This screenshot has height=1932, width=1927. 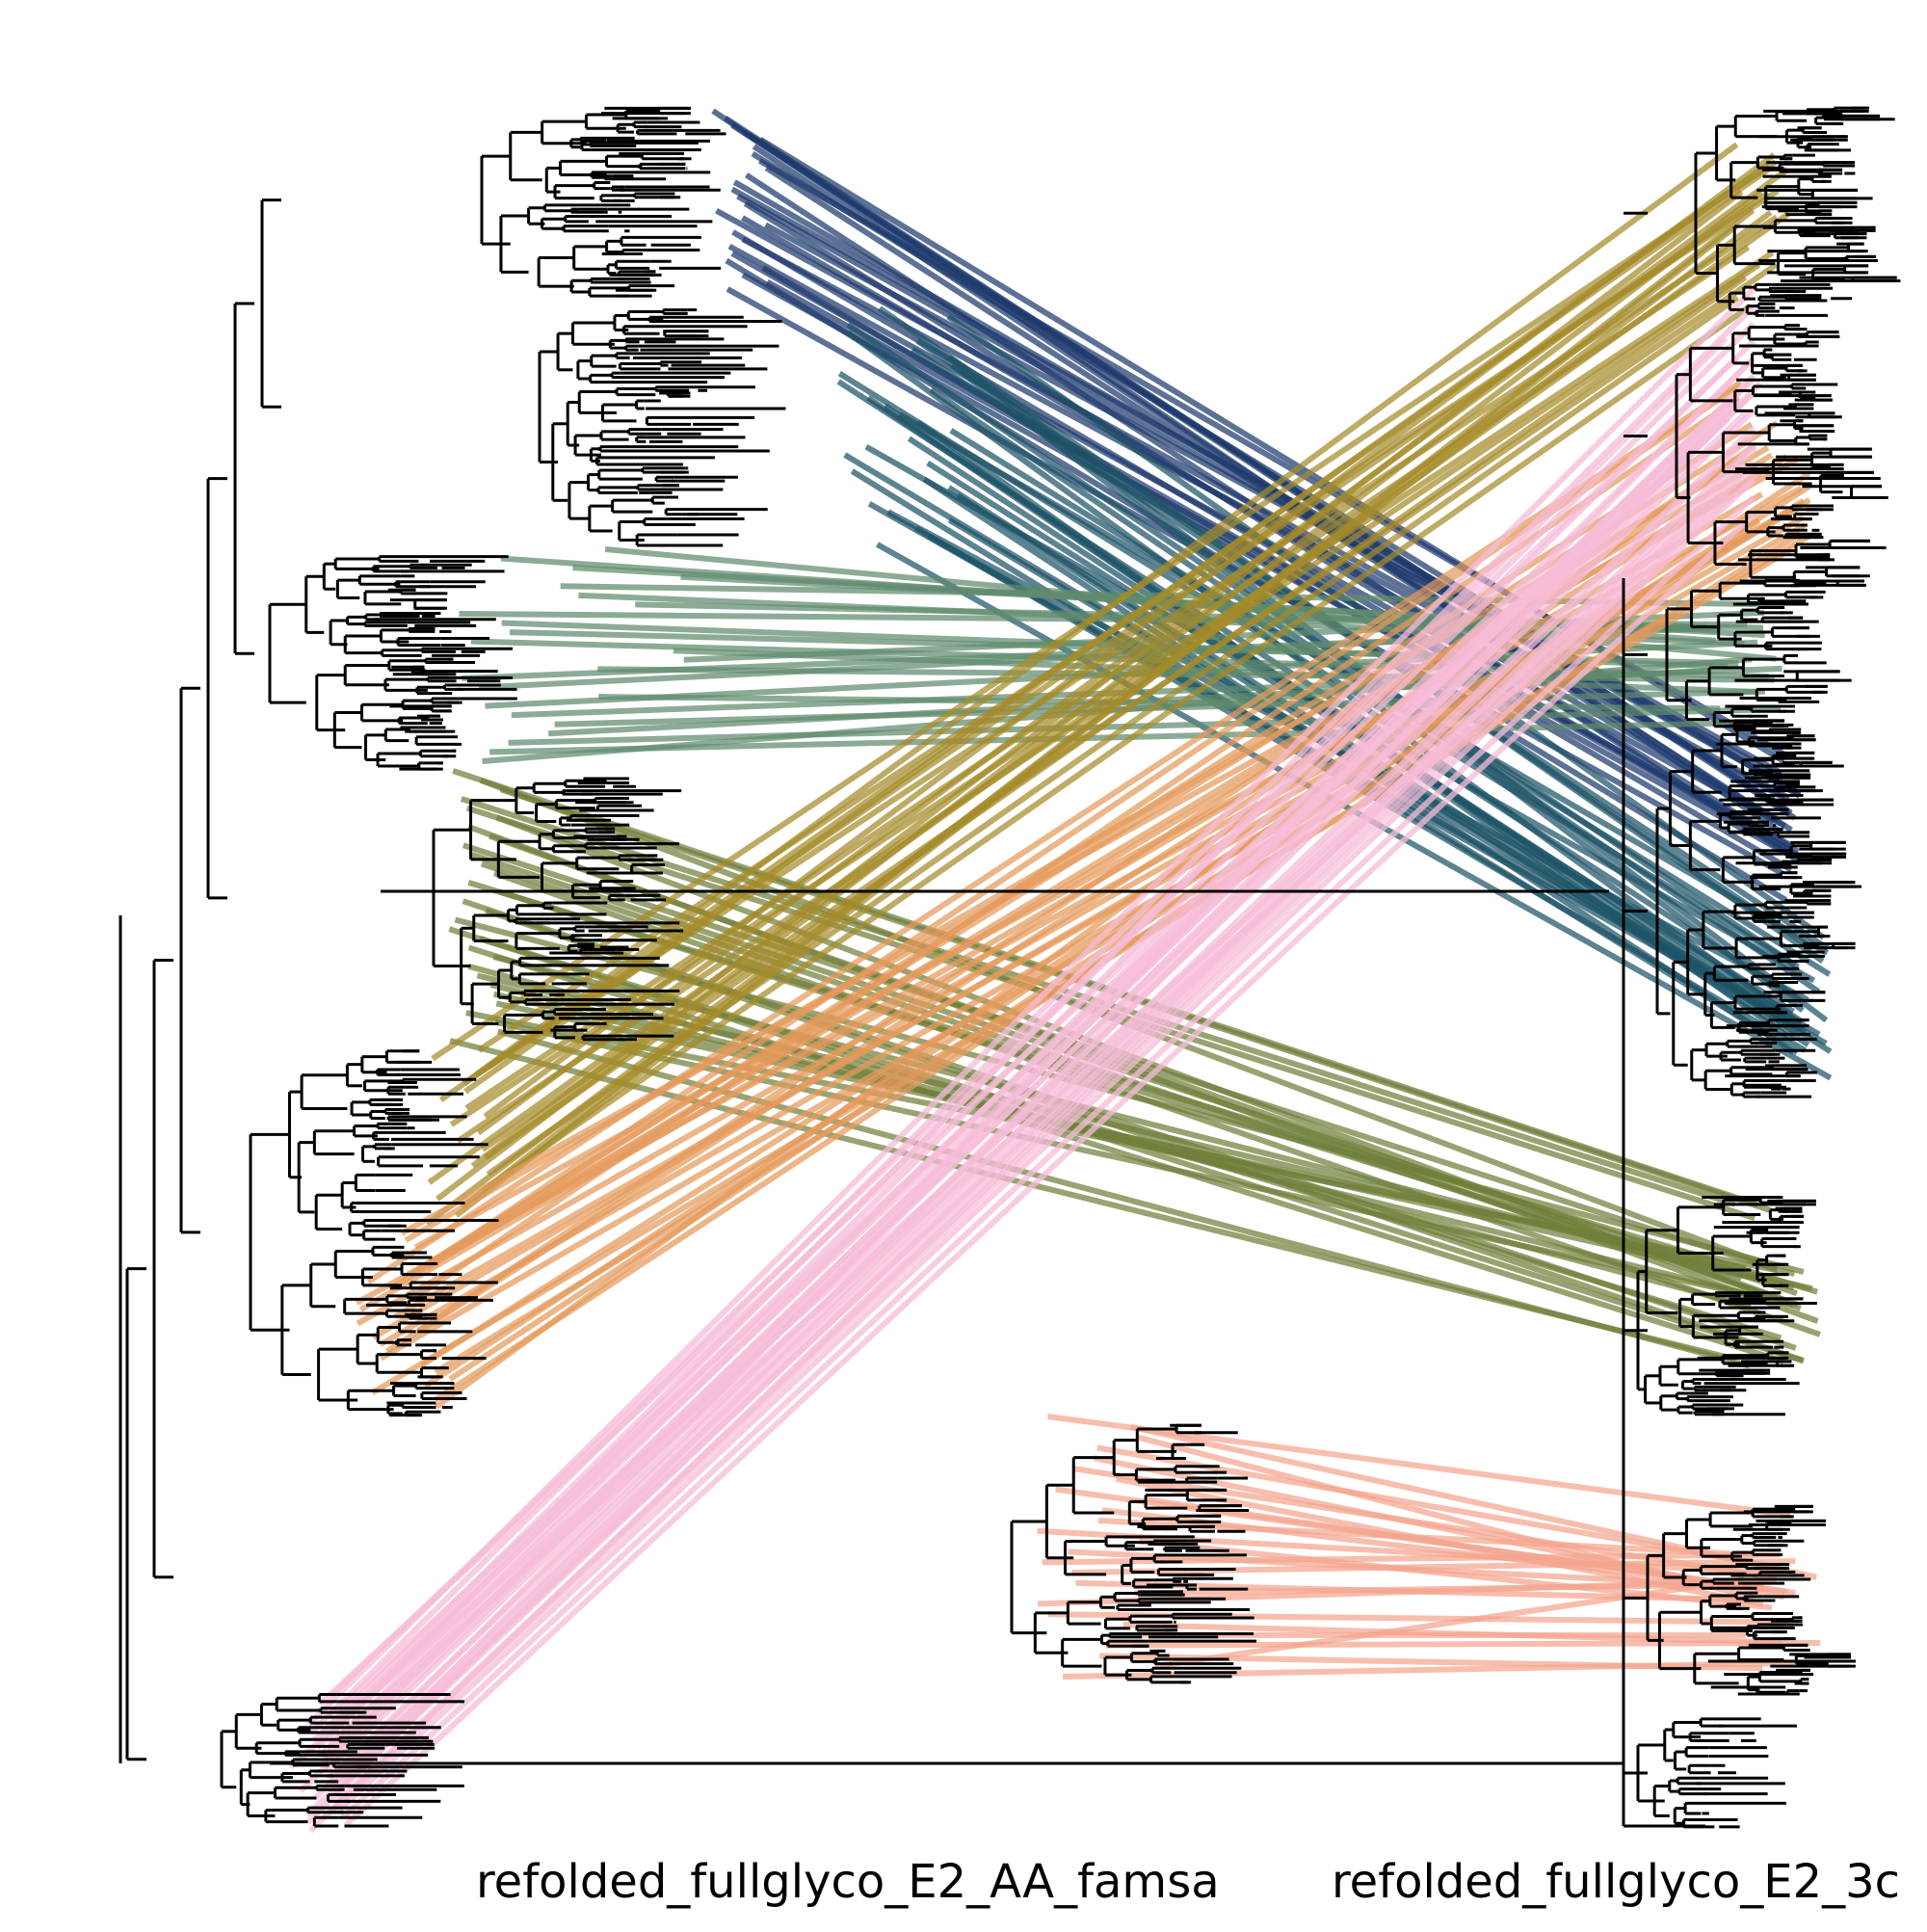 I want to click on right-tree-label: refolded_fullglyco_E2_3c, so click(x=1616, y=1882).